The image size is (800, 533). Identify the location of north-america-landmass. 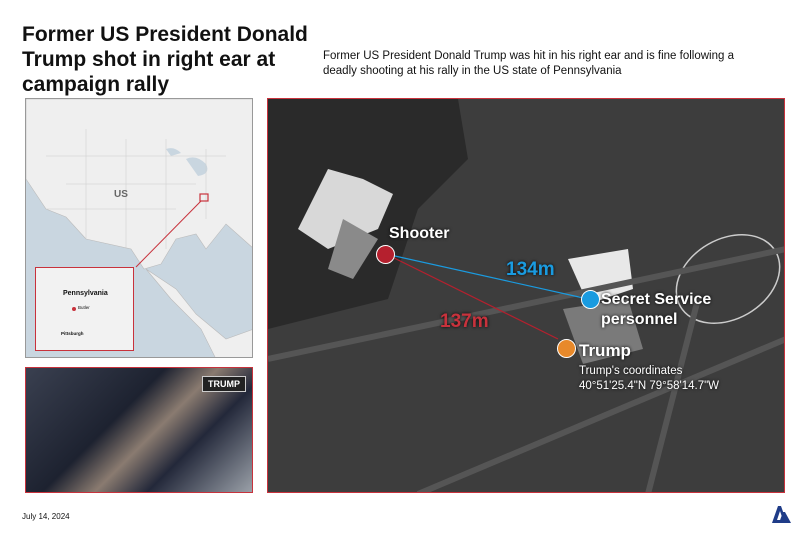
(139, 228).